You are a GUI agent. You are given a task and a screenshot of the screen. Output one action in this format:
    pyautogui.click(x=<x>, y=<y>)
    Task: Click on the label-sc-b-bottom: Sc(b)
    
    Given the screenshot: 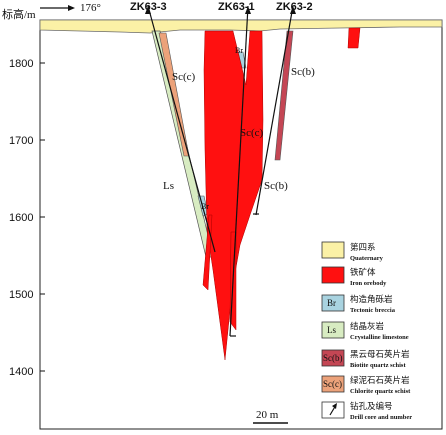 What is the action you would take?
    pyautogui.click(x=276, y=186)
    